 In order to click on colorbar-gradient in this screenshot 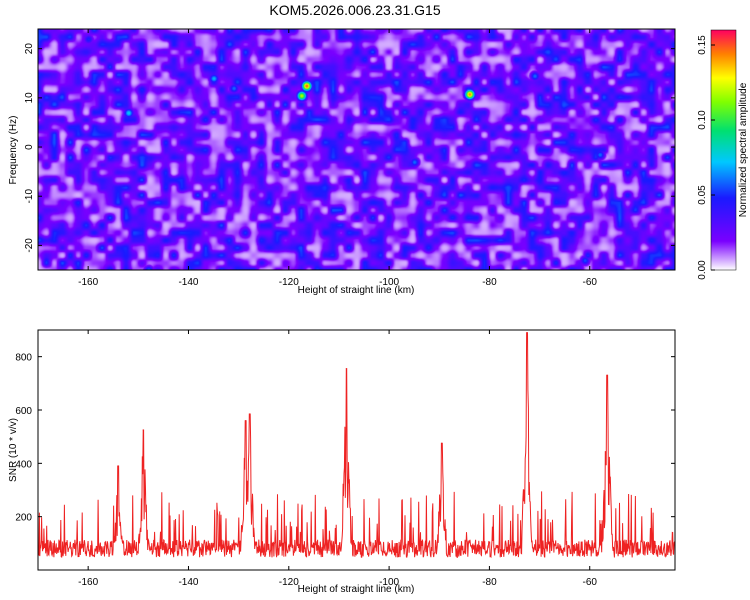, I will do `click(723, 150)`.